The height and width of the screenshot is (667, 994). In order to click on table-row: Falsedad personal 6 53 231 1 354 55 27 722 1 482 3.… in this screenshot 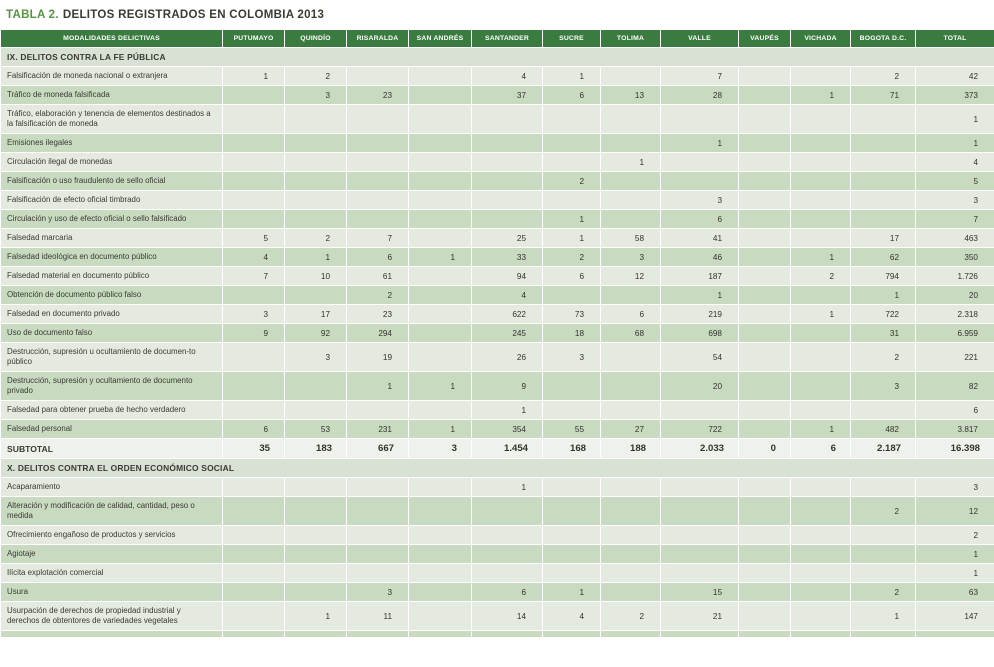, I will do `click(497, 429)`.